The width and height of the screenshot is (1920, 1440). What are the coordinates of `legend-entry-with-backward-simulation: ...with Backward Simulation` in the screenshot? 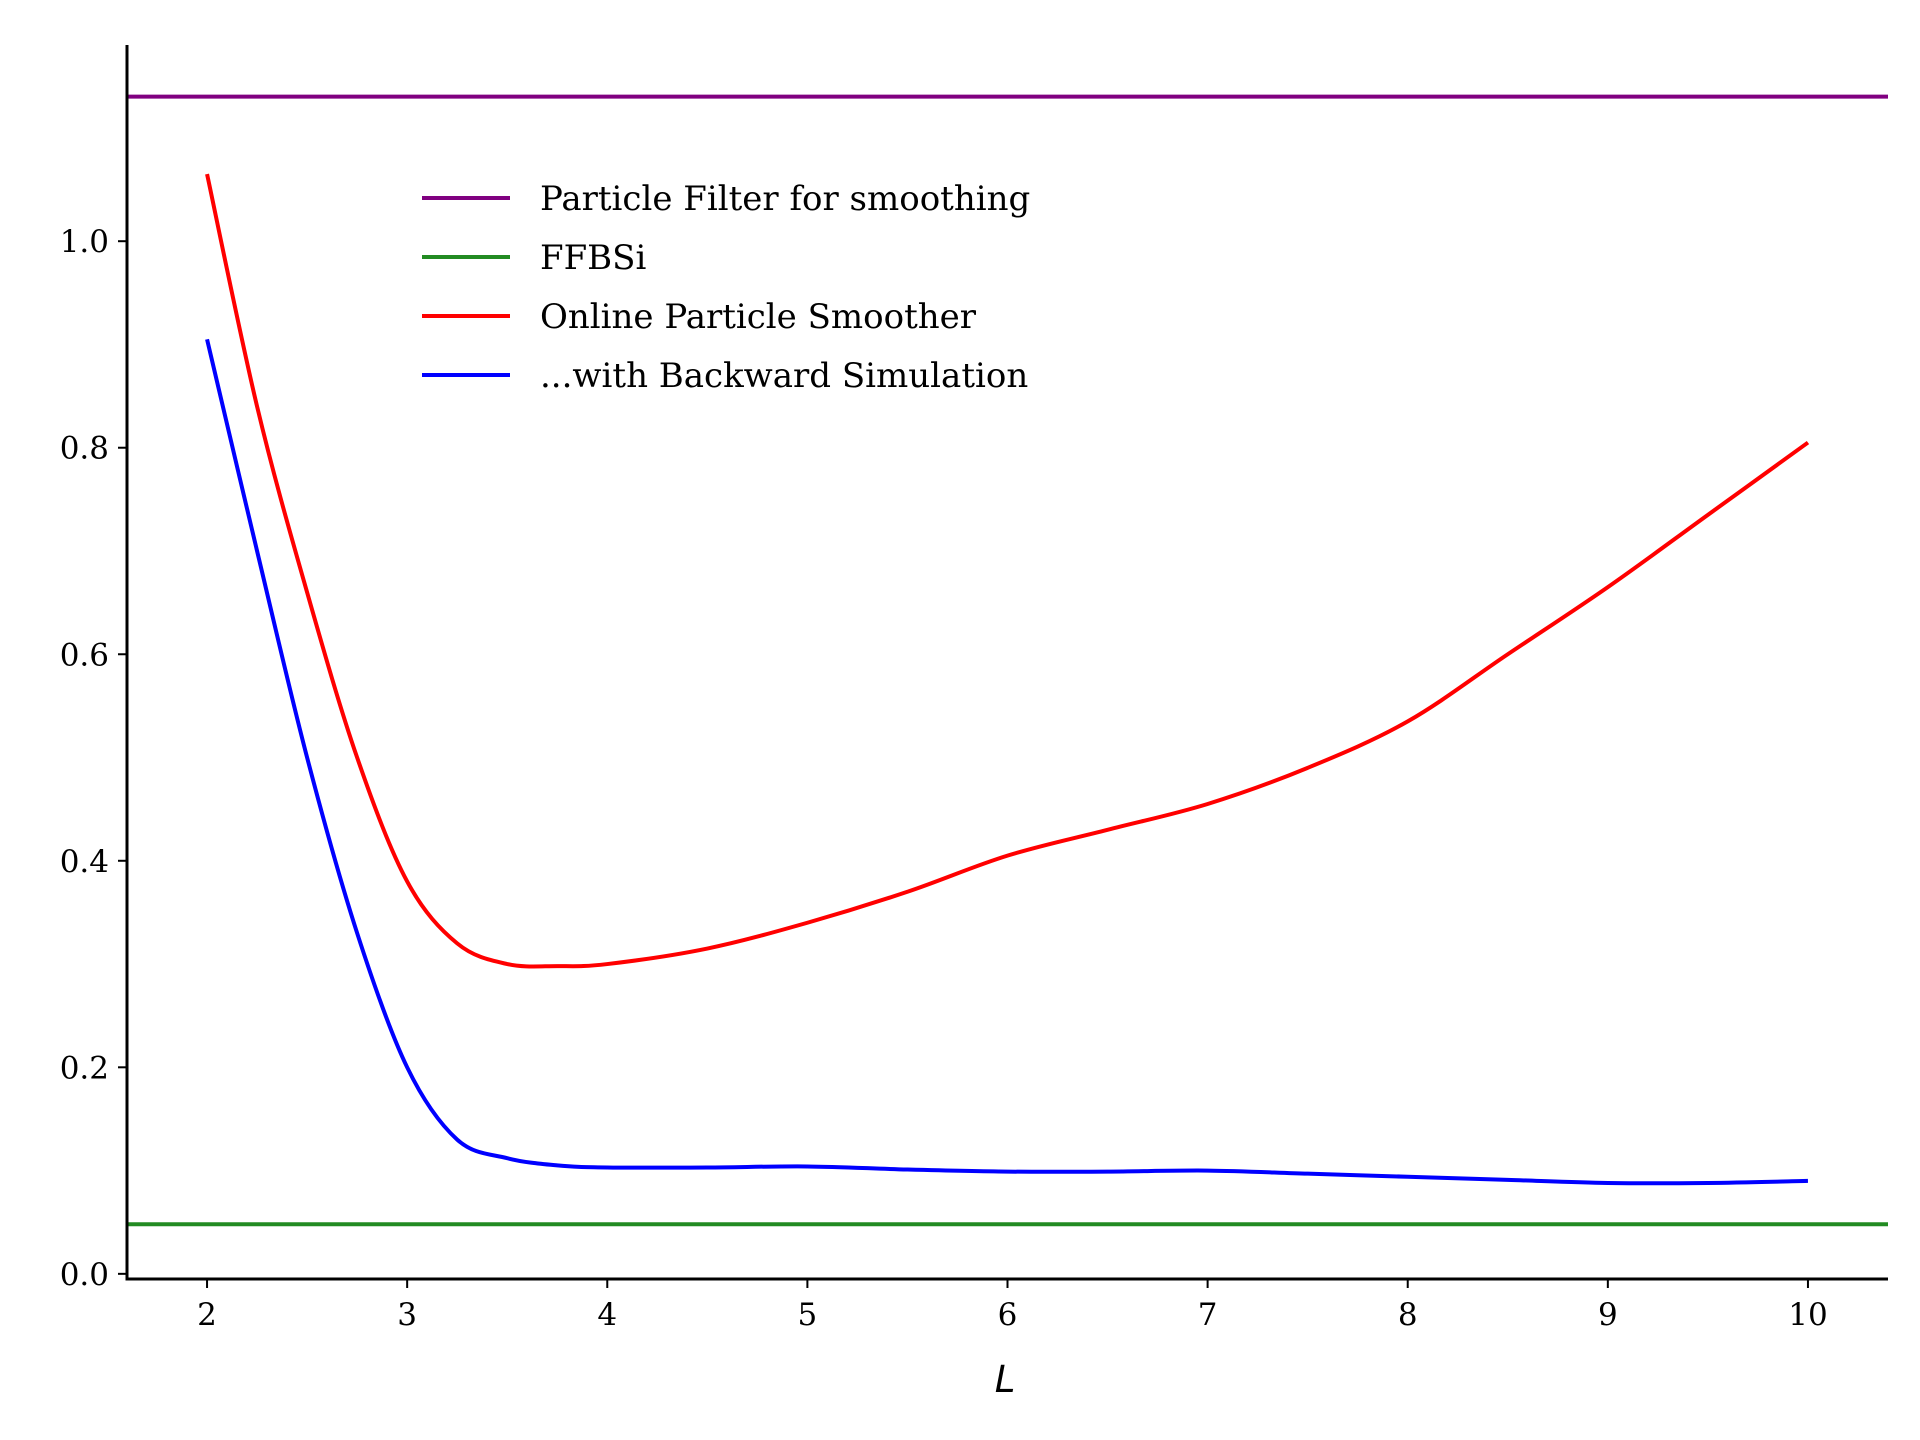 It's located at (725, 376).